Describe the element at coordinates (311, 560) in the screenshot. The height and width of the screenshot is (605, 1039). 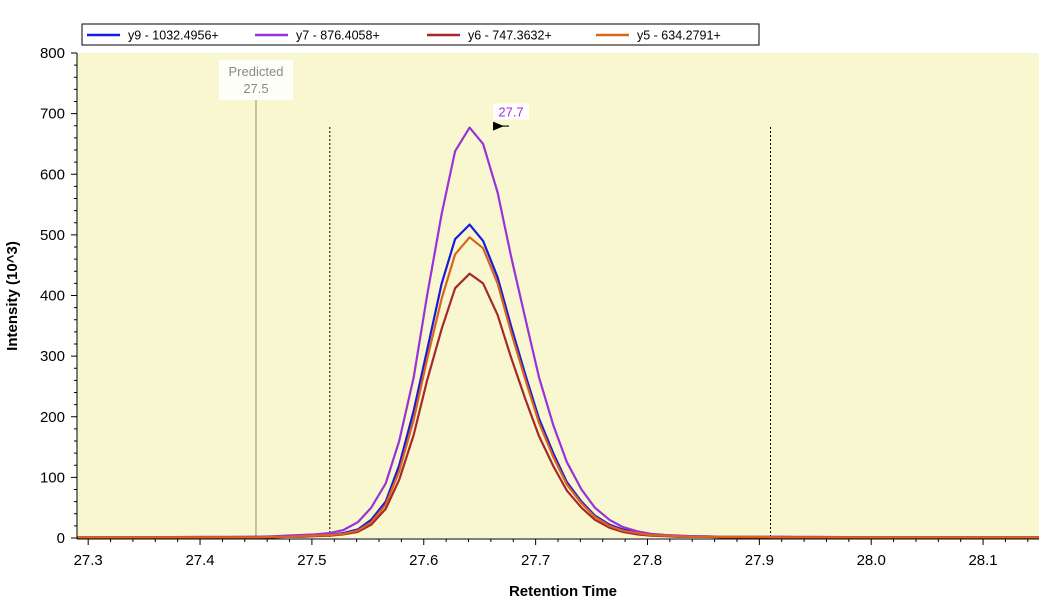
I see `x-tick-label: 27.5` at that location.